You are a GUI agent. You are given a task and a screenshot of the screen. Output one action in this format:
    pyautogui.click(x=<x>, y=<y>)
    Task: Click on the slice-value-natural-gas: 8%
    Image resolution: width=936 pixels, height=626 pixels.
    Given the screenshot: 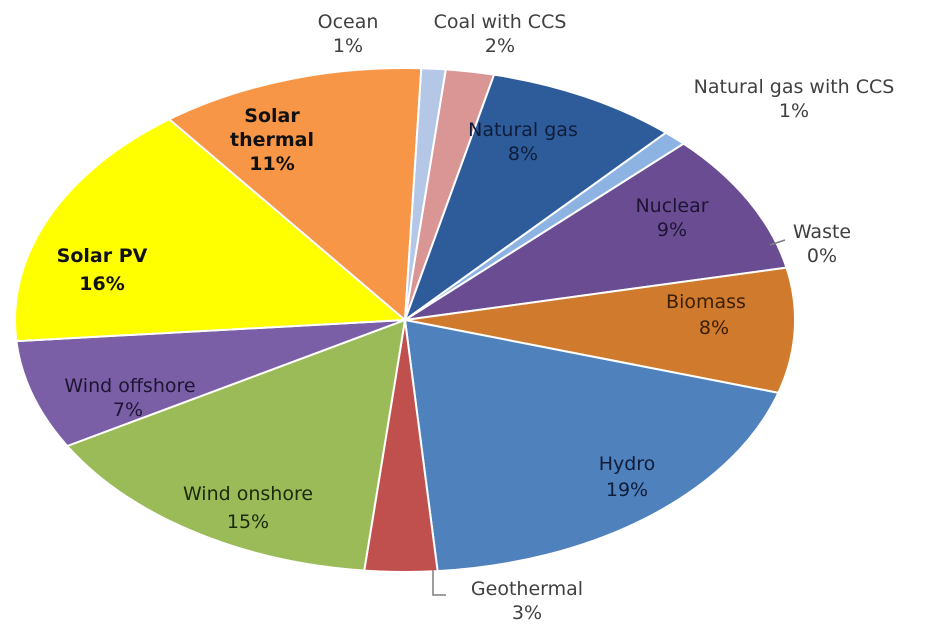 What is the action you would take?
    pyautogui.click(x=523, y=154)
    